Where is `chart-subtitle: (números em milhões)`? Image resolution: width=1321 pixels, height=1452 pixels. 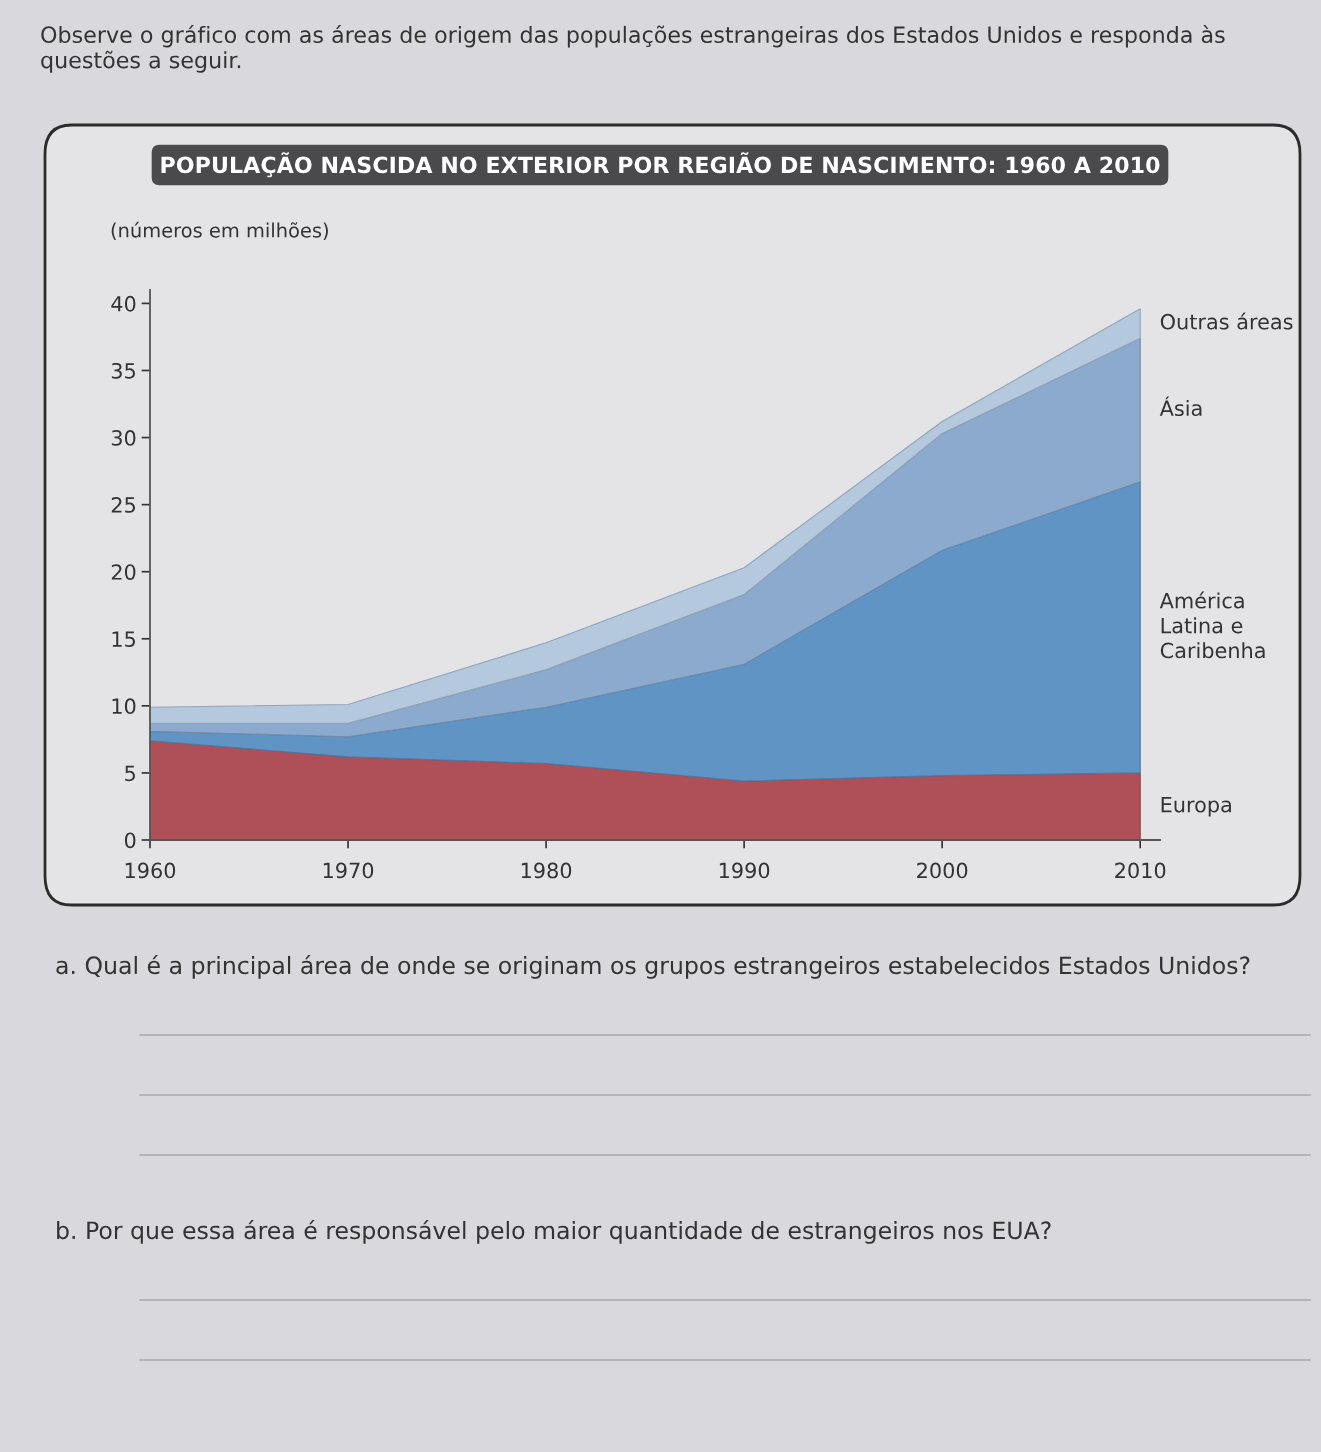
chart-subtitle: (números em milhões) is located at coordinates (219, 230).